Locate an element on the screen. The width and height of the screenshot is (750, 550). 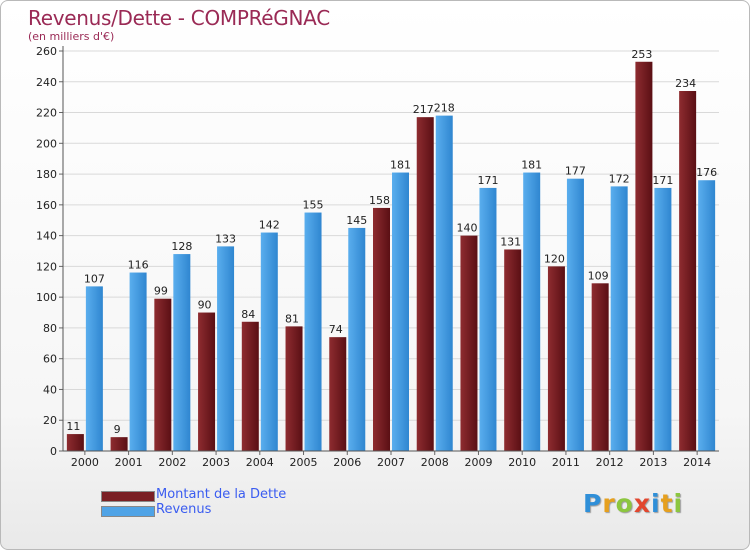
bar-revenus-2005 is located at coordinates (313, 331).